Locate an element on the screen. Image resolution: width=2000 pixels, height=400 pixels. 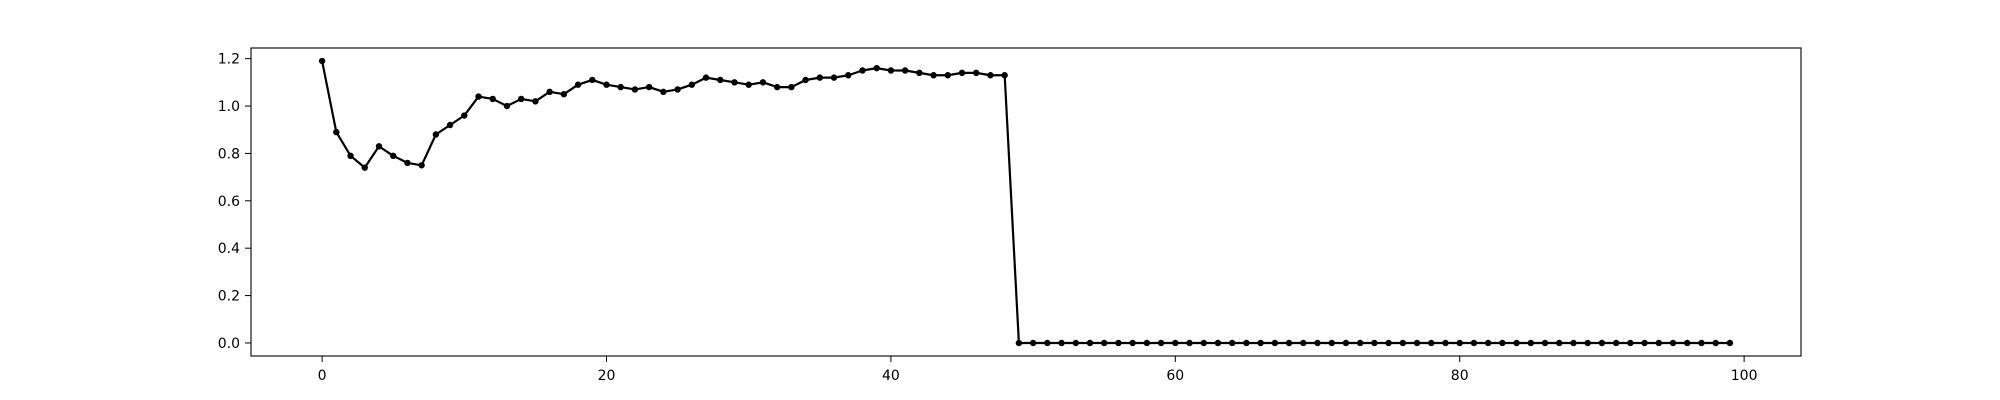
y-tick-label: 1.0 is located at coordinates (229, 107).